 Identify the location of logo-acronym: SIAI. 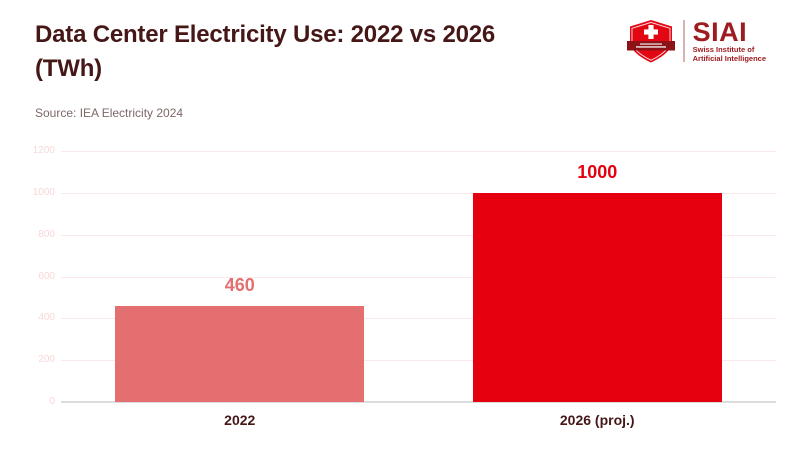
(720, 32).